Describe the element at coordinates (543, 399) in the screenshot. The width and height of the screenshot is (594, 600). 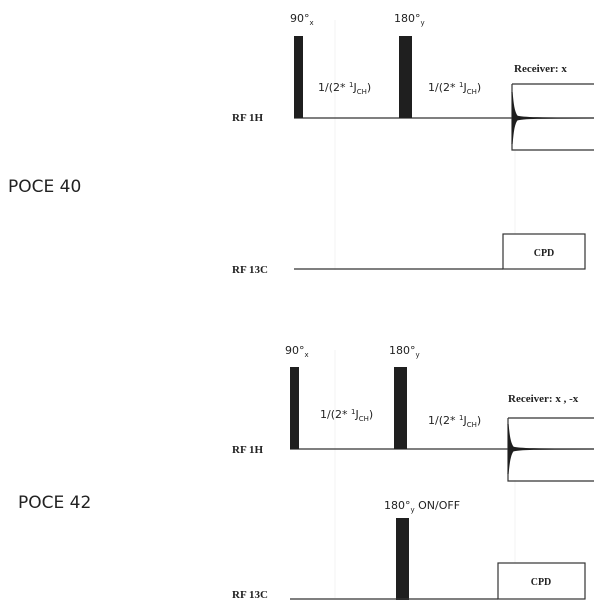
I see `receiver-label: Receiver: x , -x` at that location.